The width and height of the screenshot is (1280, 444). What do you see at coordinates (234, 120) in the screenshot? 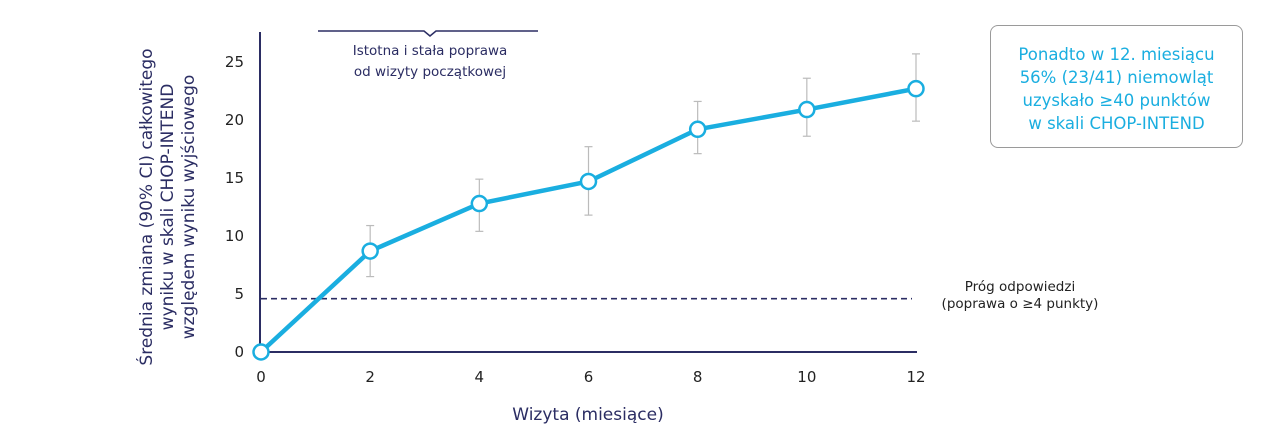
I see `y-tick-label: 20` at bounding box center [234, 120].